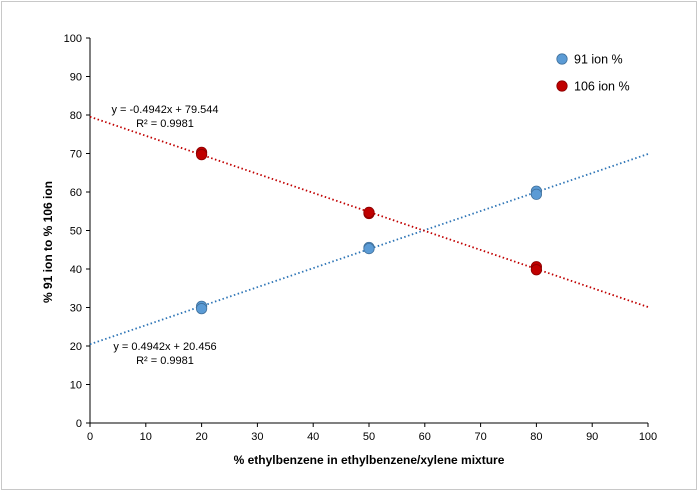  What do you see at coordinates (648, 437) in the screenshot?
I see `x-tick-label: 100` at bounding box center [648, 437].